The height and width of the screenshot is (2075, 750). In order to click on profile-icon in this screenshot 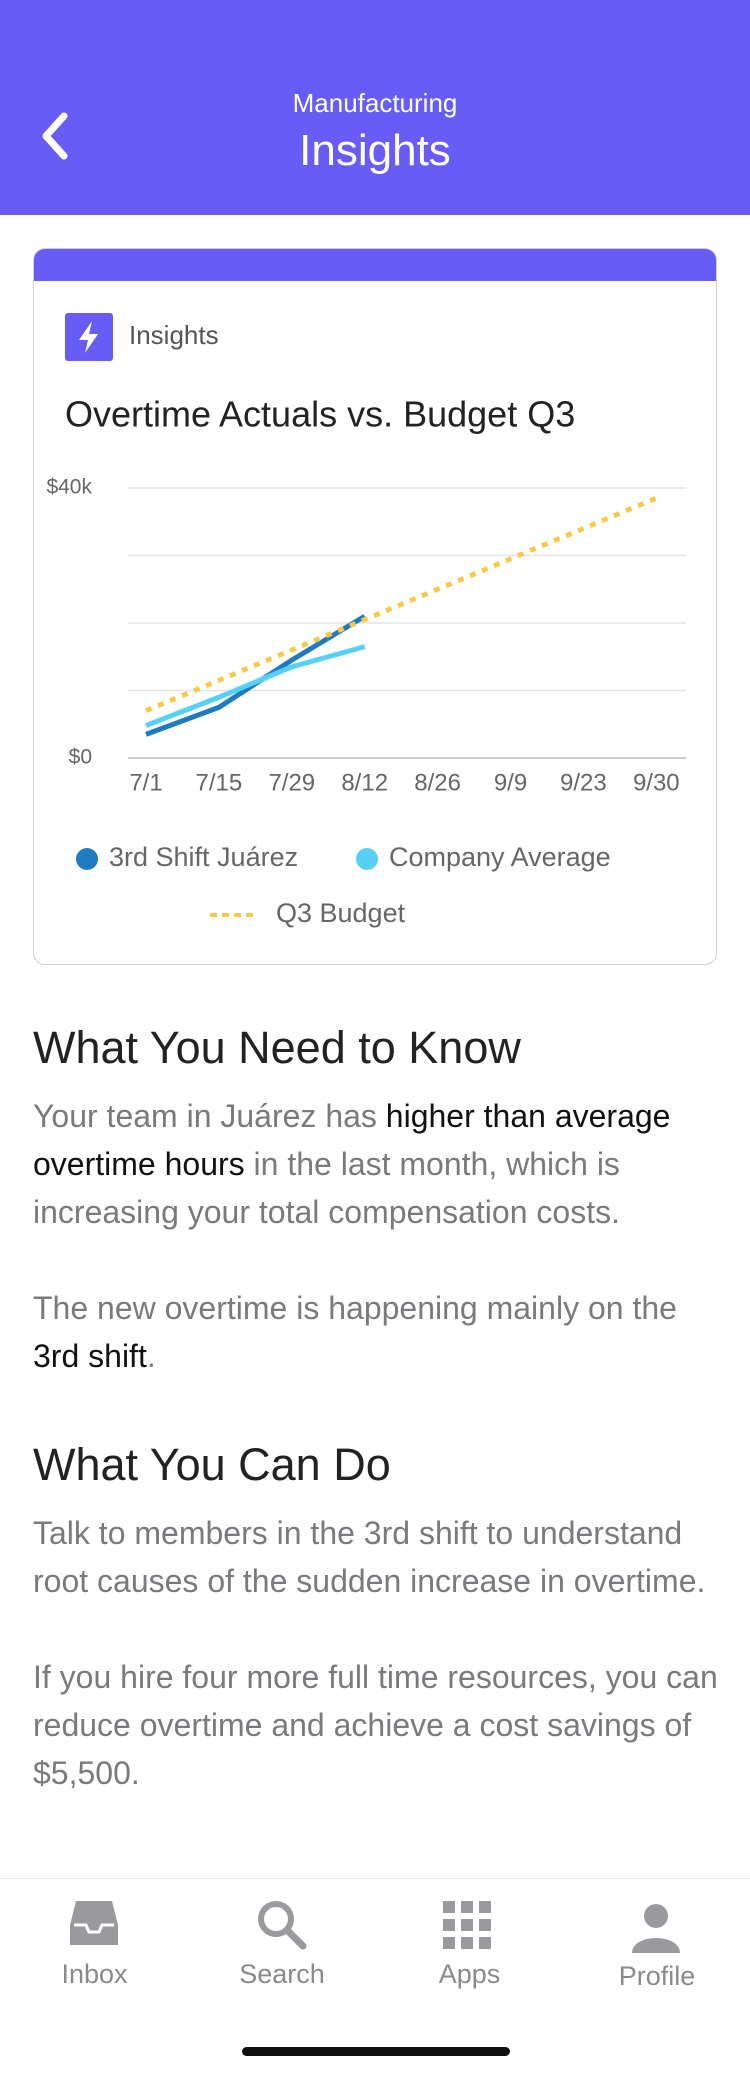, I will do `click(656, 1928)`.